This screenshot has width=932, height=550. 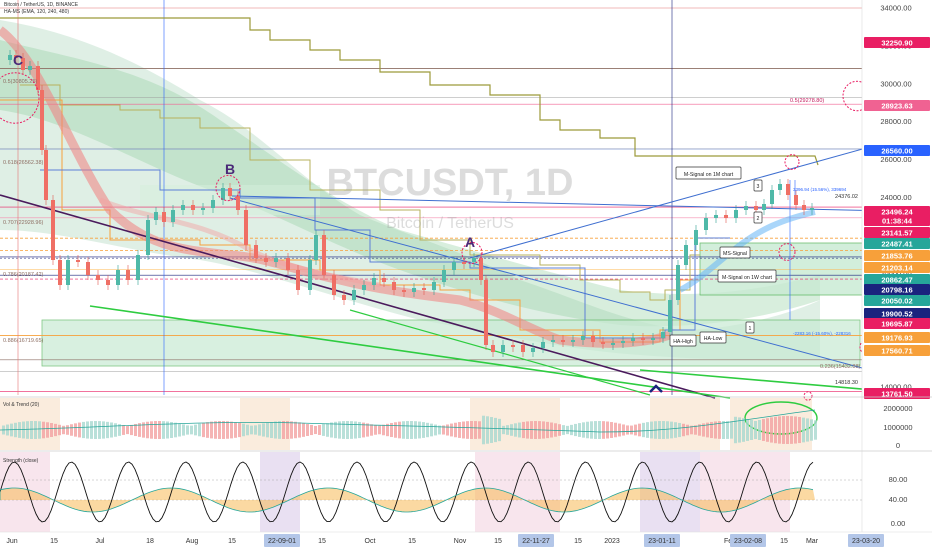 What do you see at coordinates (896, 338) in the screenshot?
I see `price-label: 19176.93` at bounding box center [896, 338].